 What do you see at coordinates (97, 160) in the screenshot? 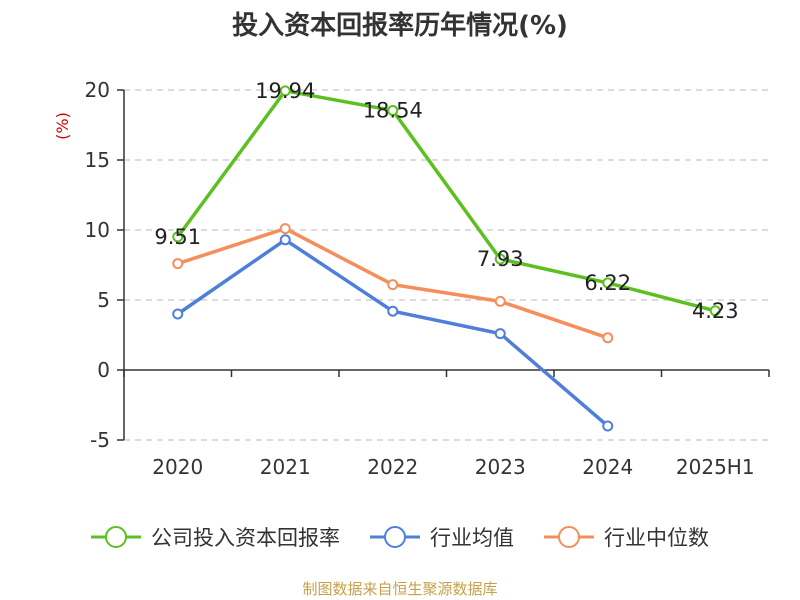
I see `y-tick-label: 15` at bounding box center [97, 160].